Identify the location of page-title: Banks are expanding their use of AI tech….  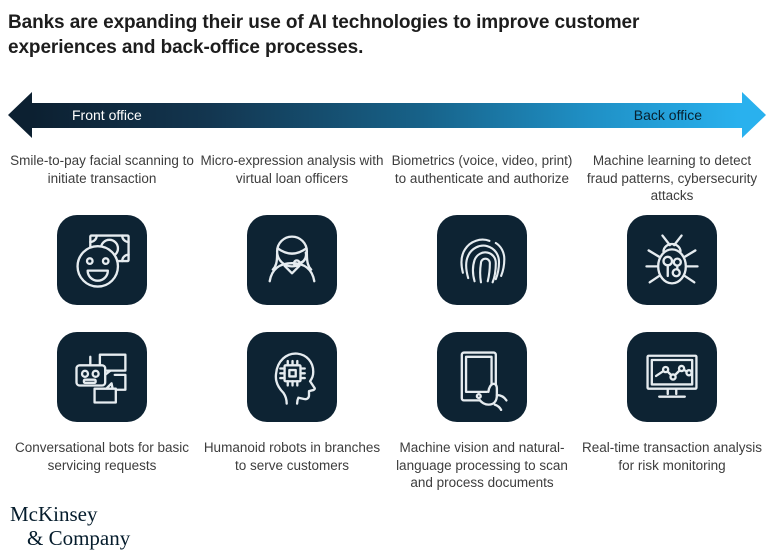
(324, 35).